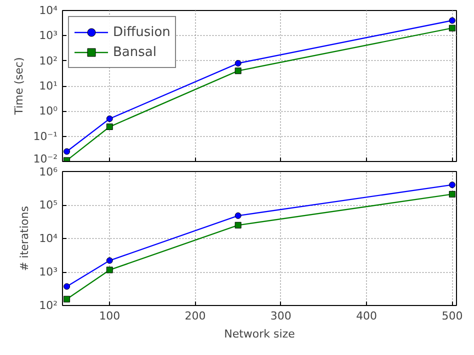  What do you see at coordinates (134, 52) in the screenshot?
I see `legend-label: Bansal` at bounding box center [134, 52].